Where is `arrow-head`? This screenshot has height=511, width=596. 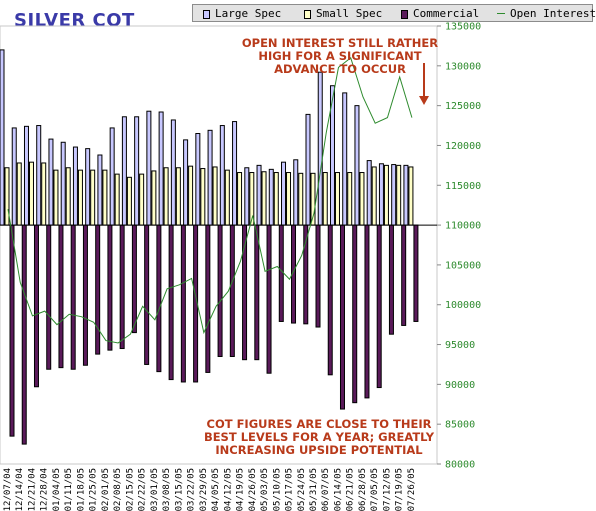 arrow-head is located at coordinates (424, 100).